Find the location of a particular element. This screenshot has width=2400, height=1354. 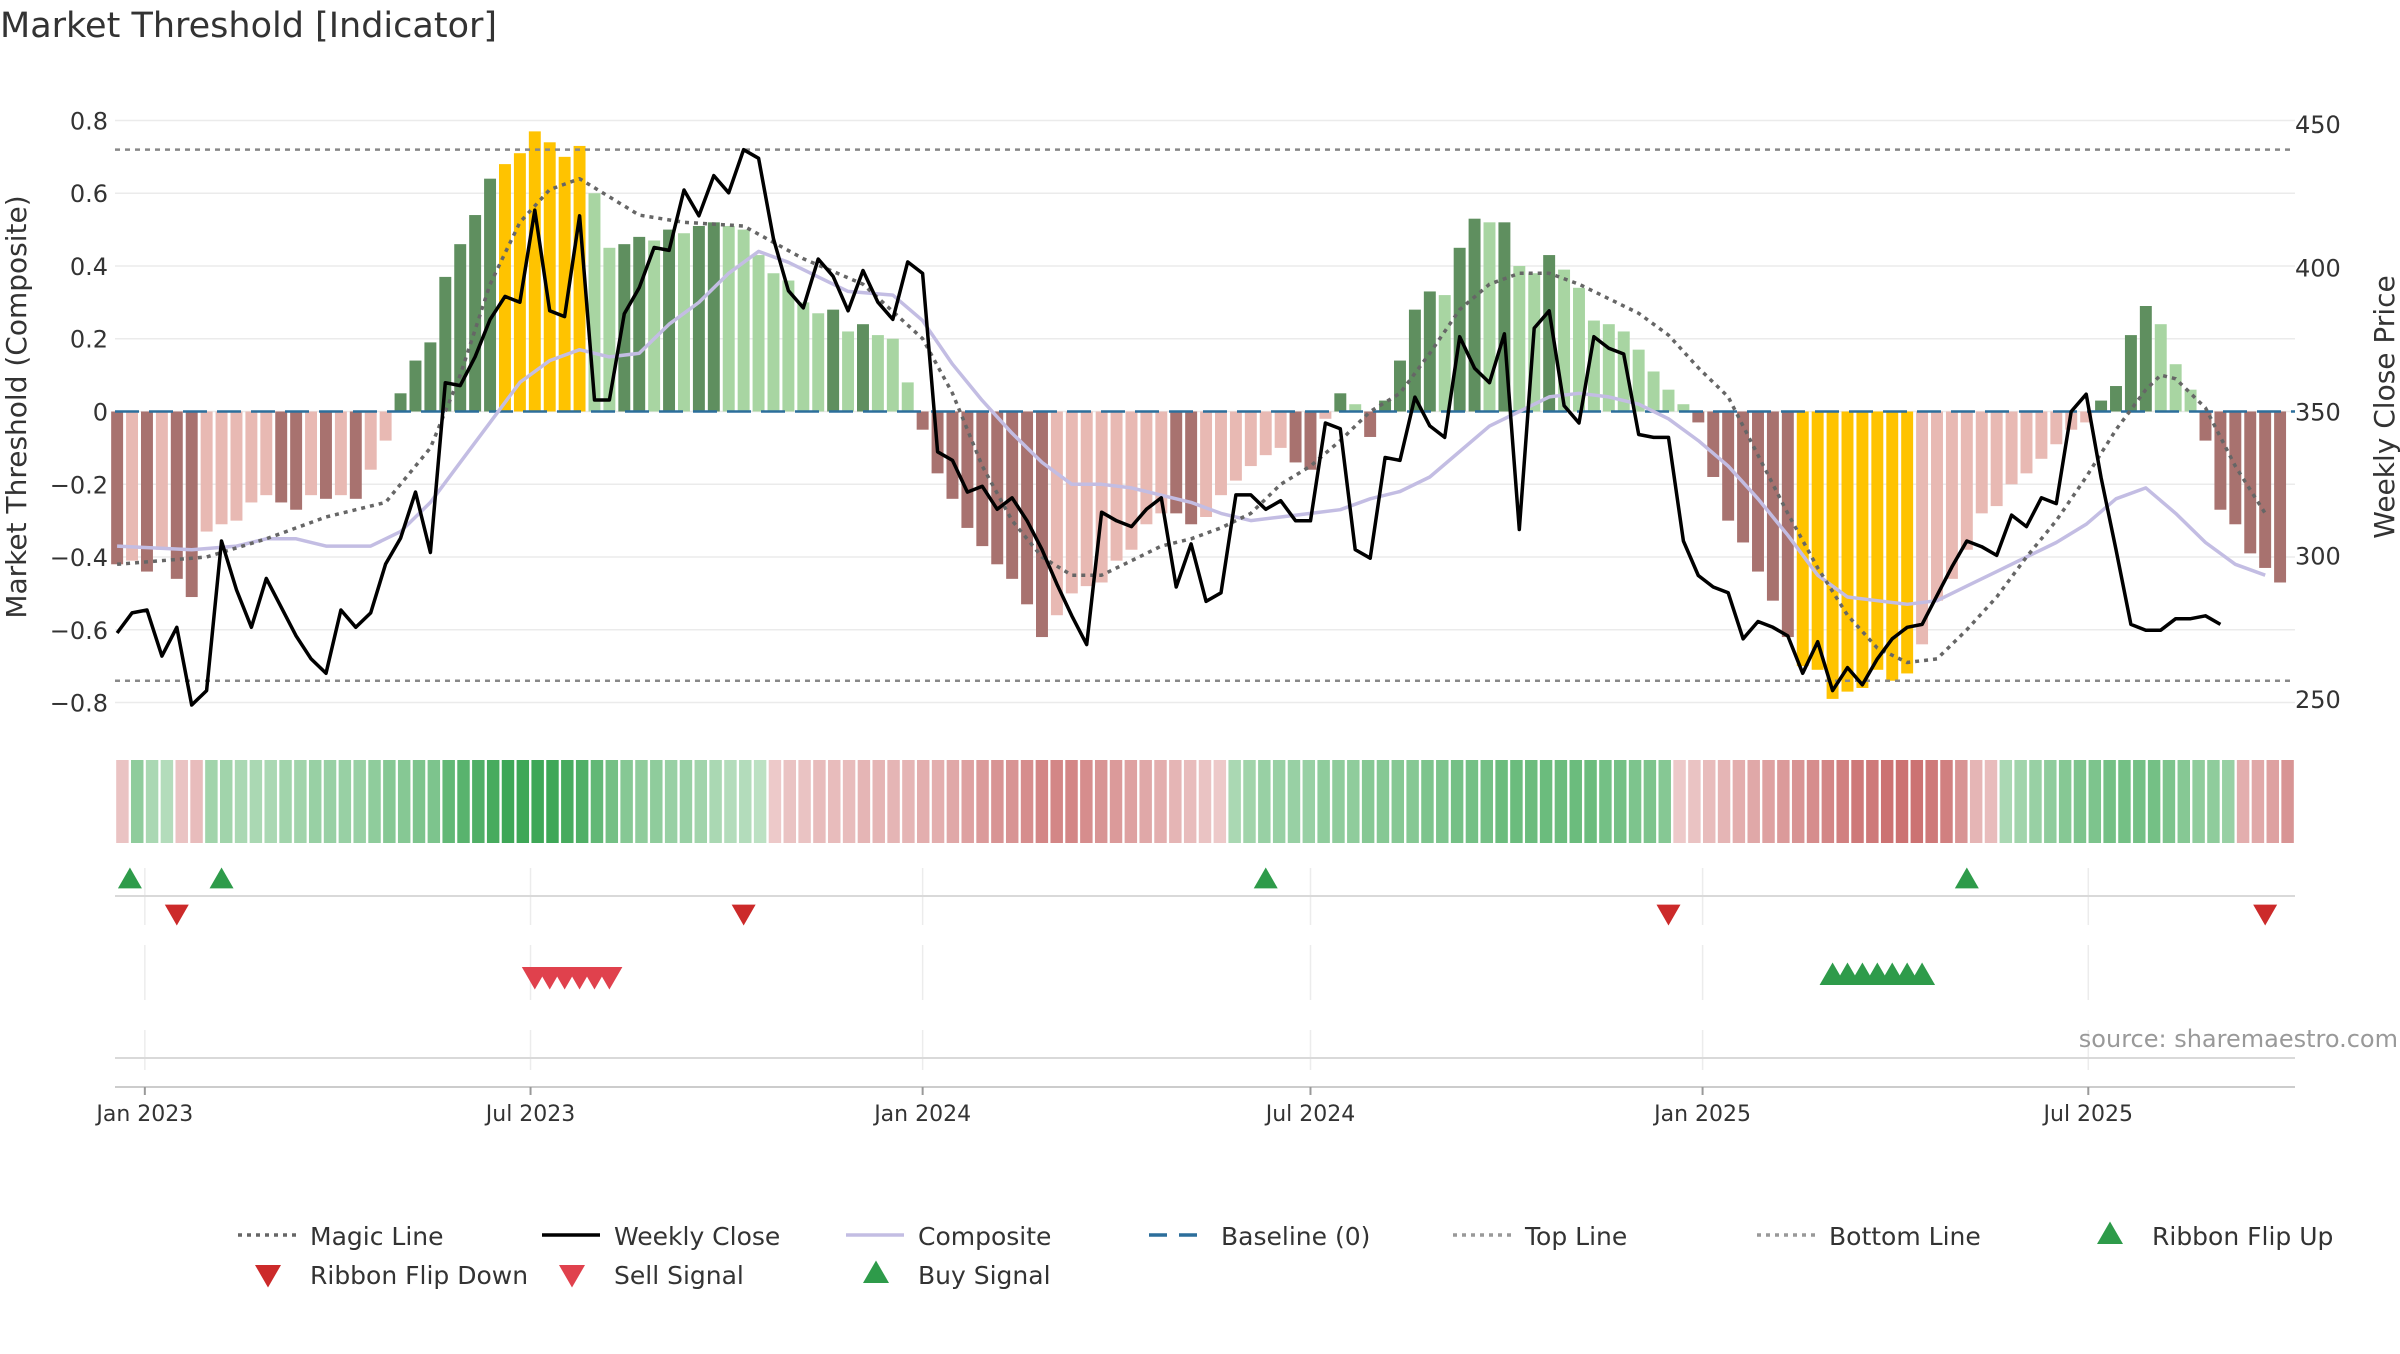

legend-item: Sell Signal is located at coordinates (651, 1275).